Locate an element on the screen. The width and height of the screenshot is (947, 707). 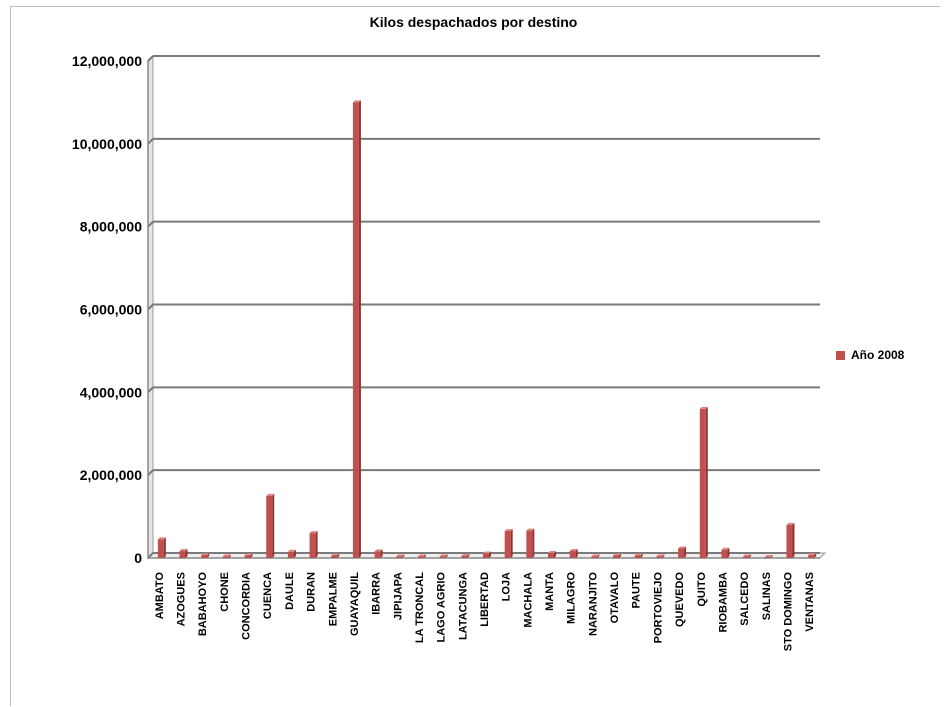
x-tick-label: LA TRONCAL is located at coordinates (420, 607).